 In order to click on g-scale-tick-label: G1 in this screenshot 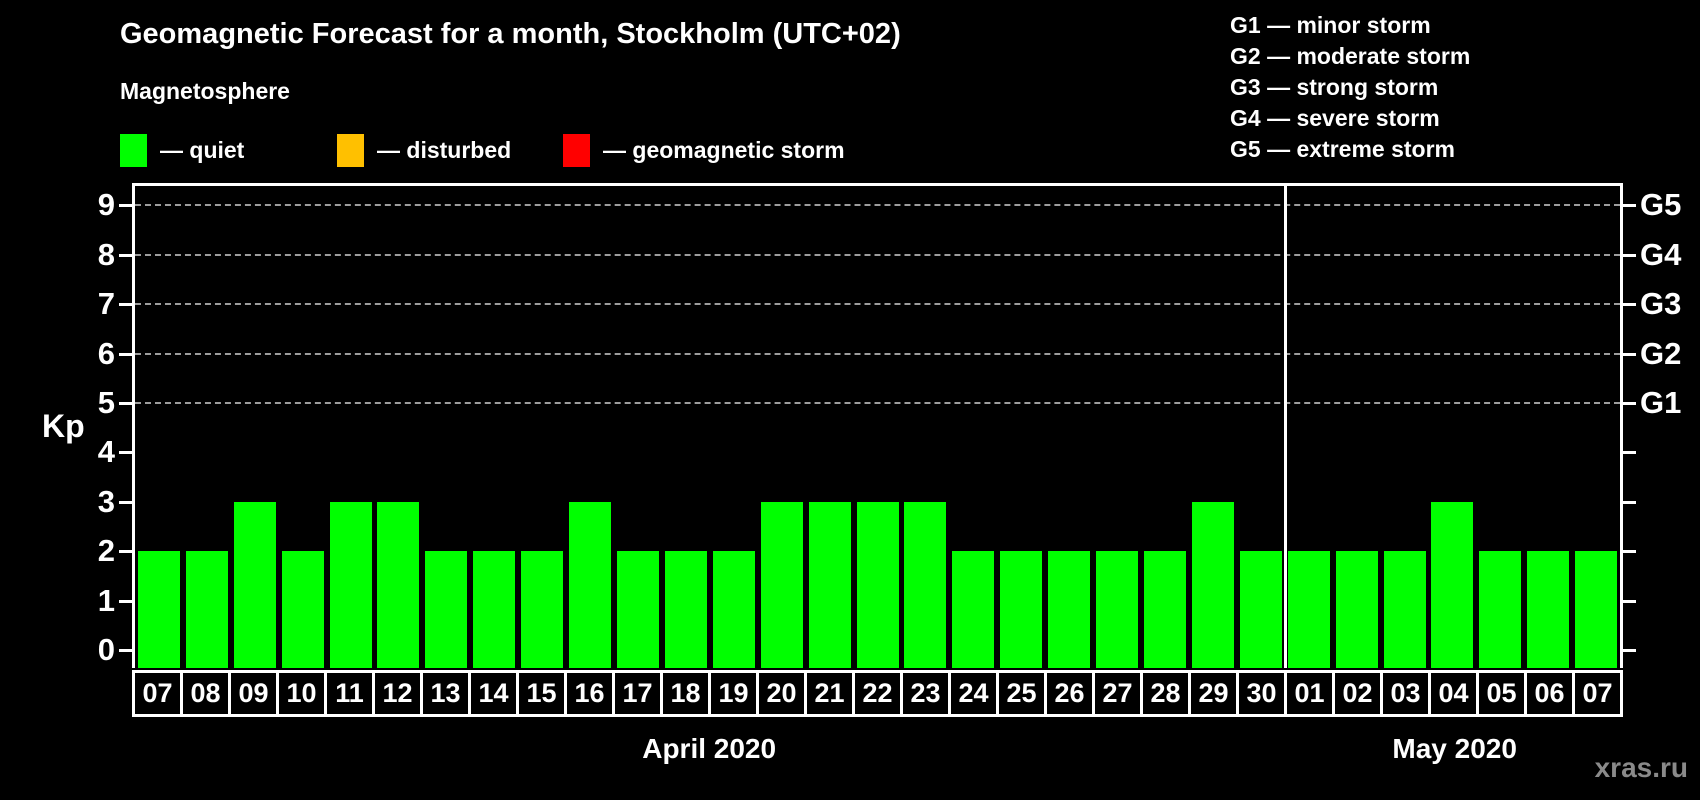, I will do `click(1661, 402)`.